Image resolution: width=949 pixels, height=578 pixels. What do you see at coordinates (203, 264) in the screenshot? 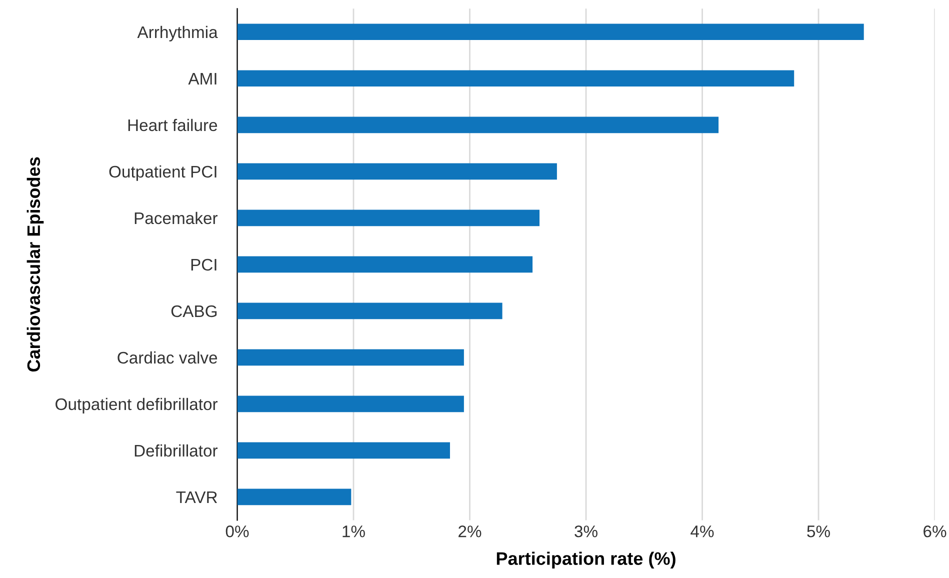
I see `y-tick-label: PCI` at bounding box center [203, 264].